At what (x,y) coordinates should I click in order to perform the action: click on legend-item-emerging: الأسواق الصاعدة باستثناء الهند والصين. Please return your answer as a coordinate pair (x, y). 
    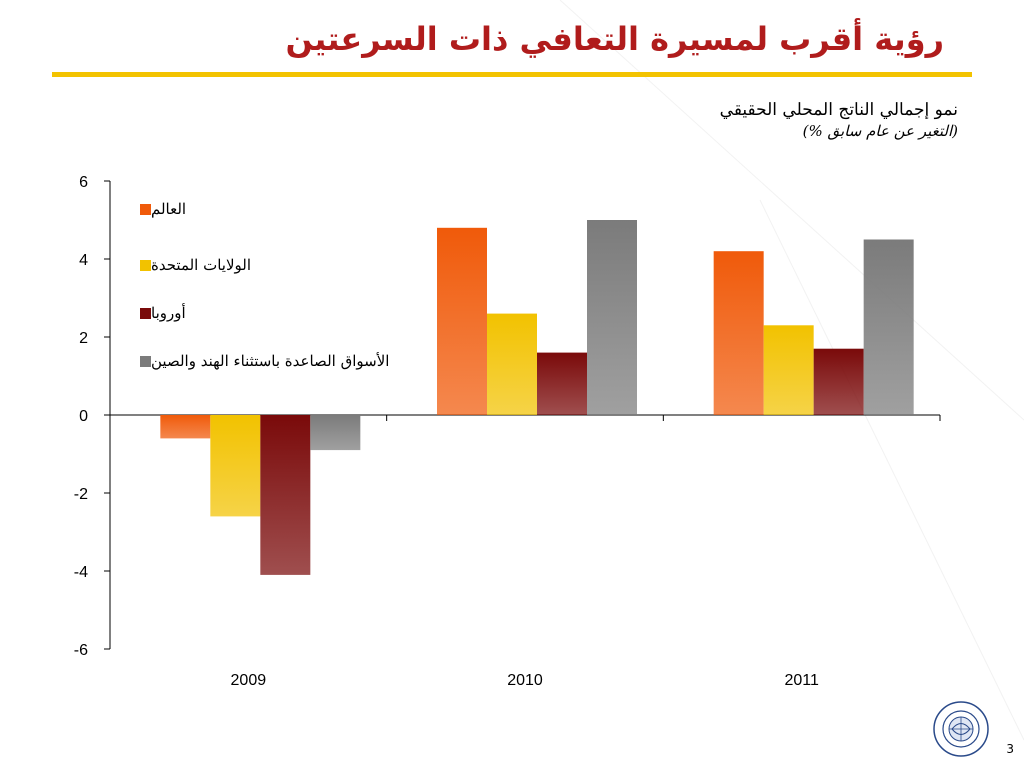
    Looking at the image, I should click on (262, 361).